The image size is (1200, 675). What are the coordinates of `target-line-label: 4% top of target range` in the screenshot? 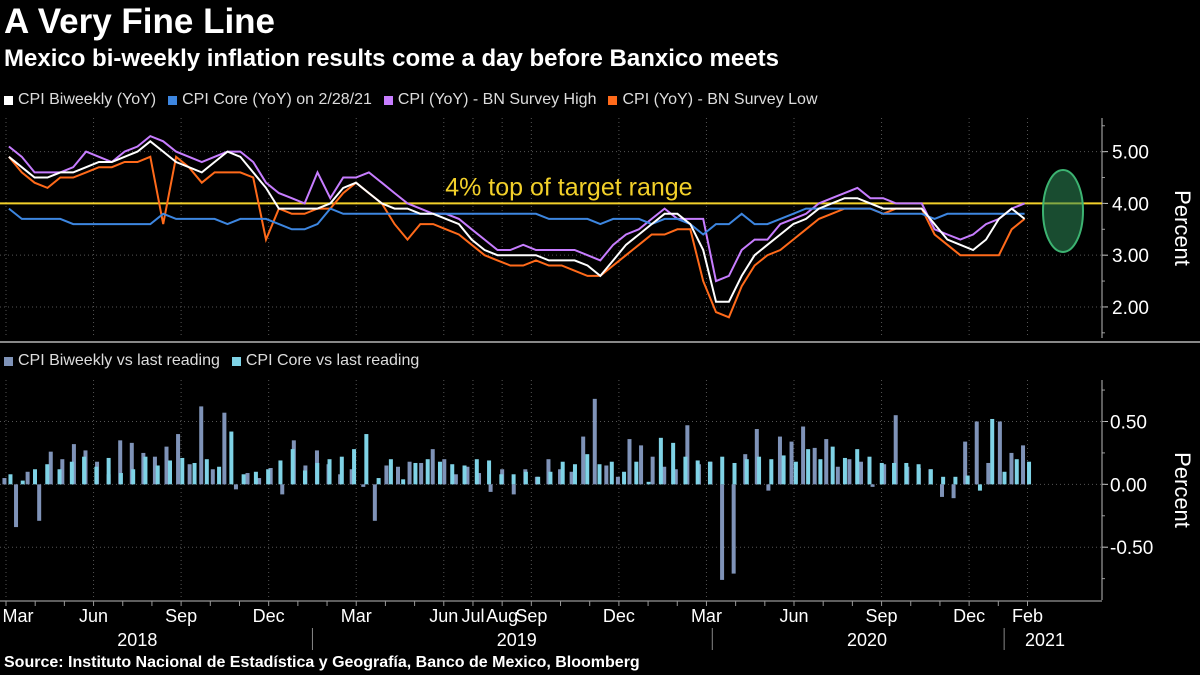 It's located at (568, 187).